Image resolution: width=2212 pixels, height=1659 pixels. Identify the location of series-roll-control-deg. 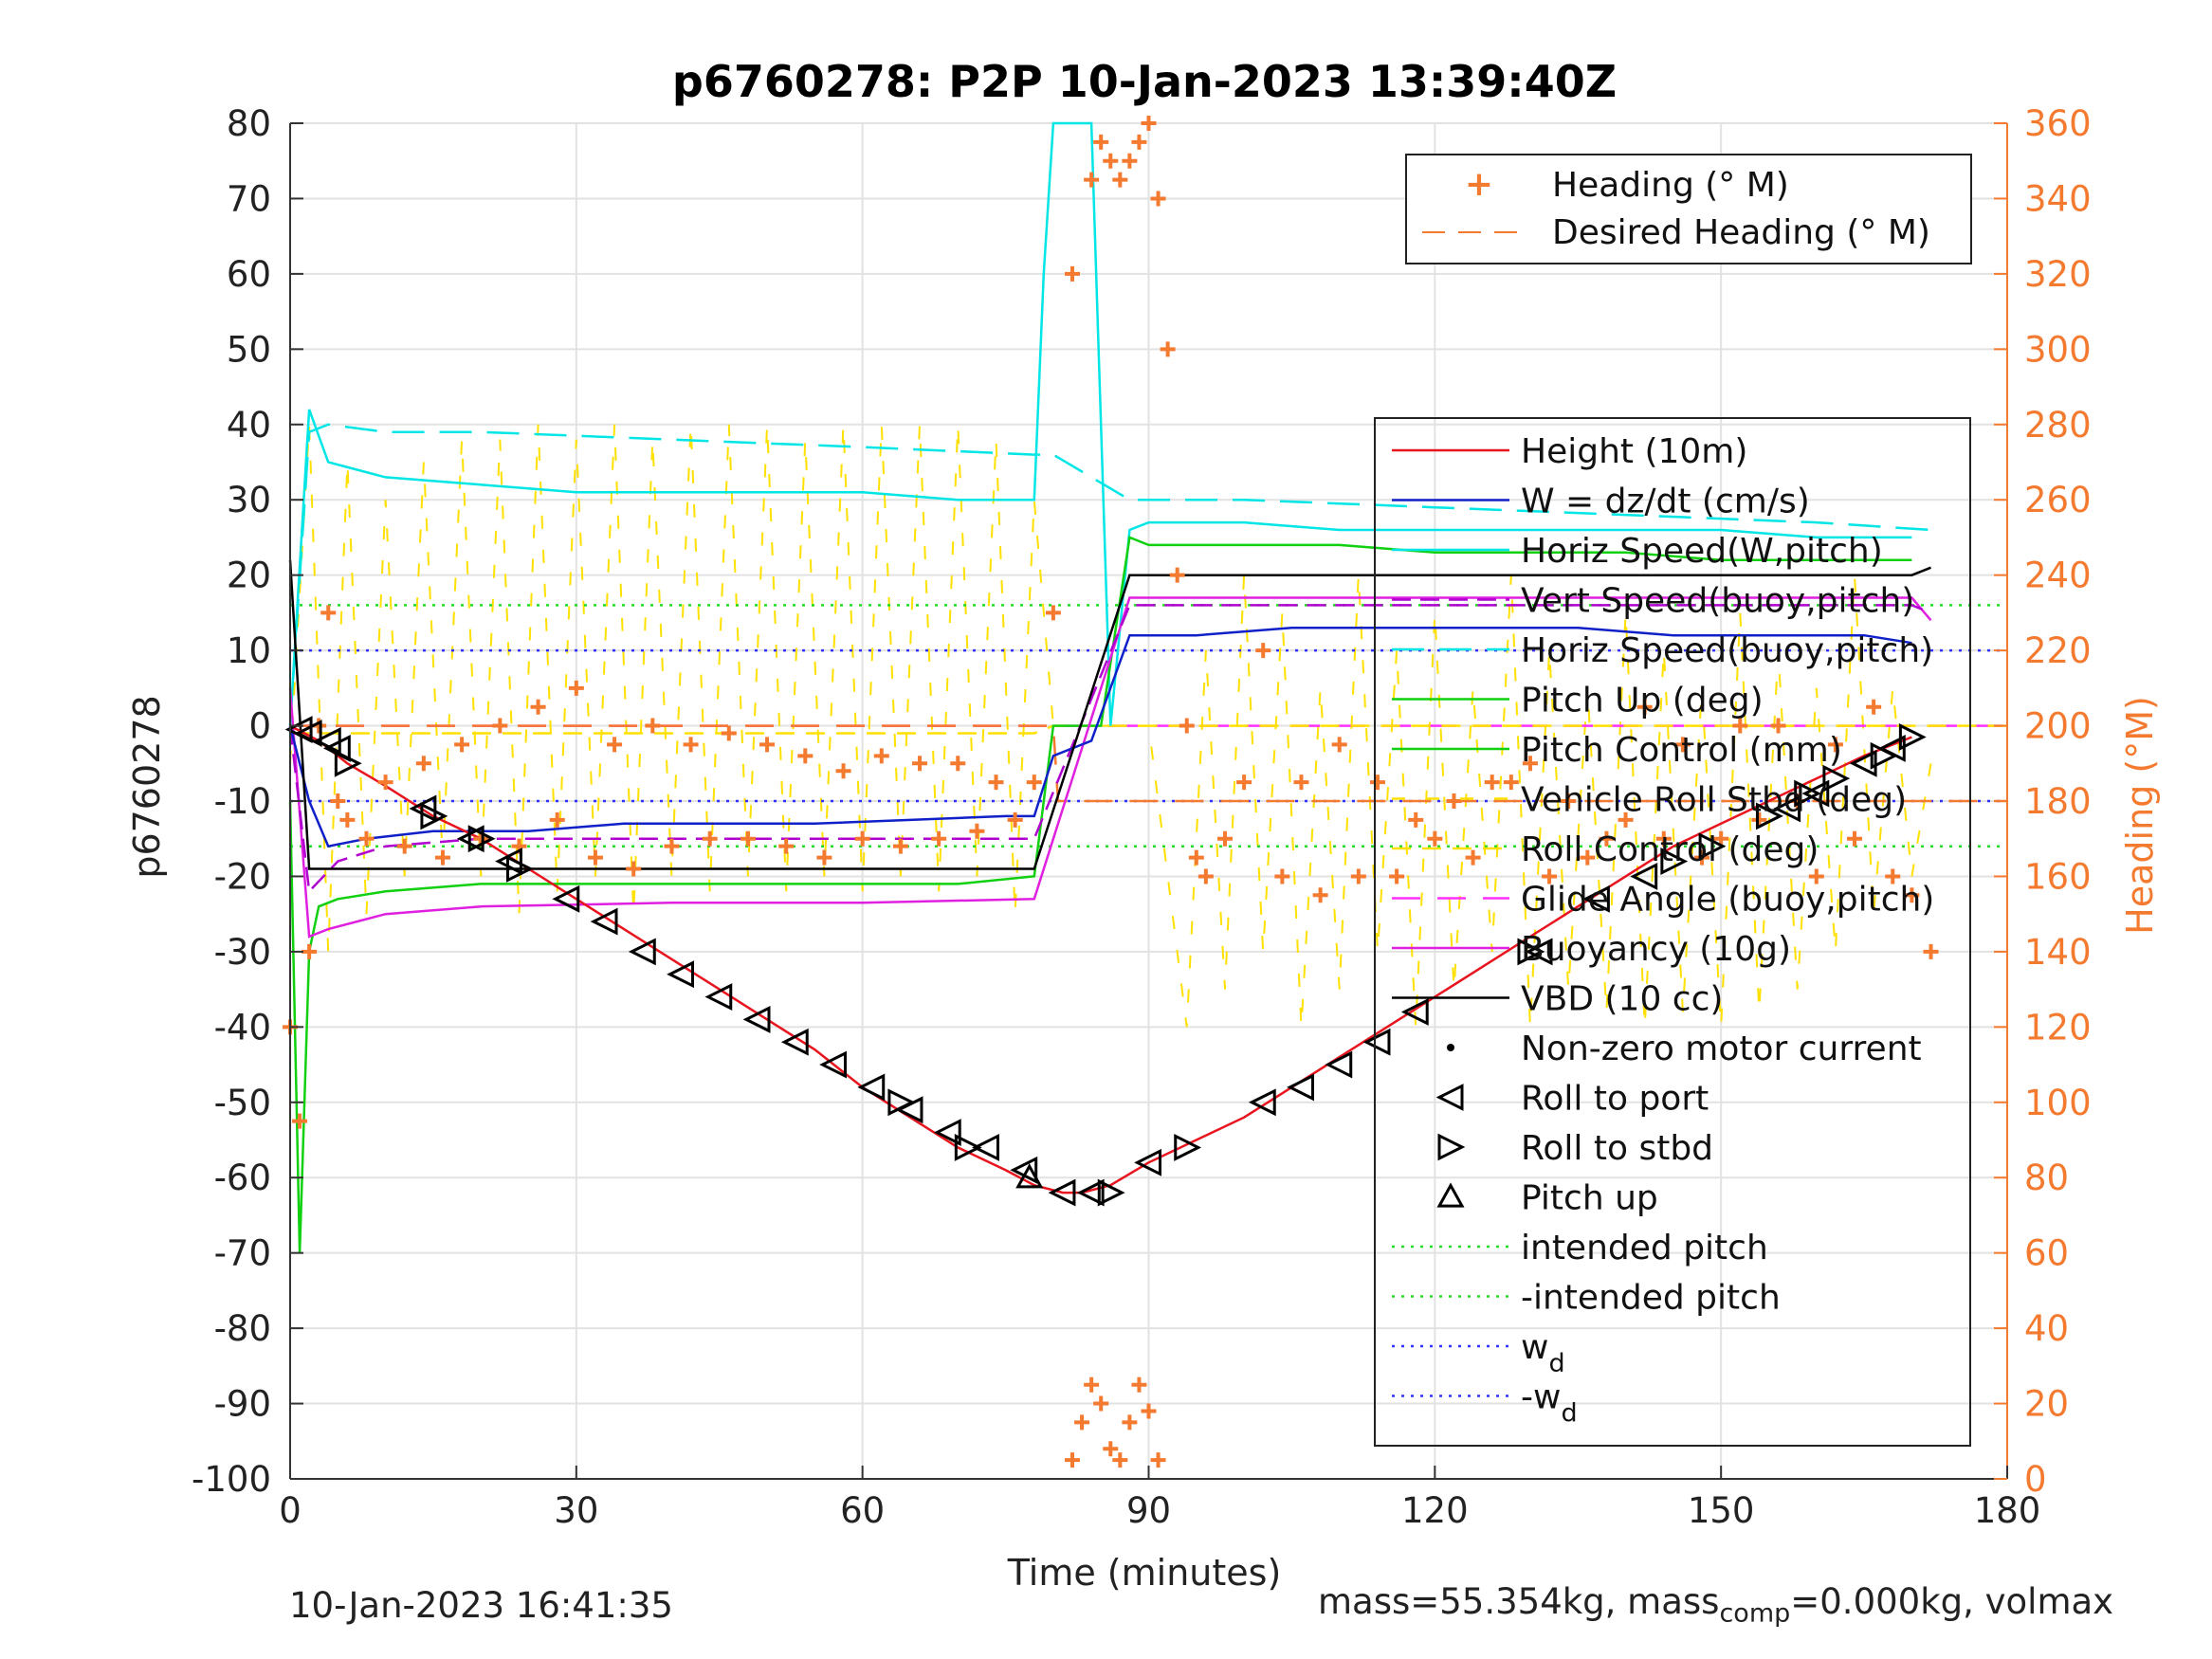
(1148, 729).